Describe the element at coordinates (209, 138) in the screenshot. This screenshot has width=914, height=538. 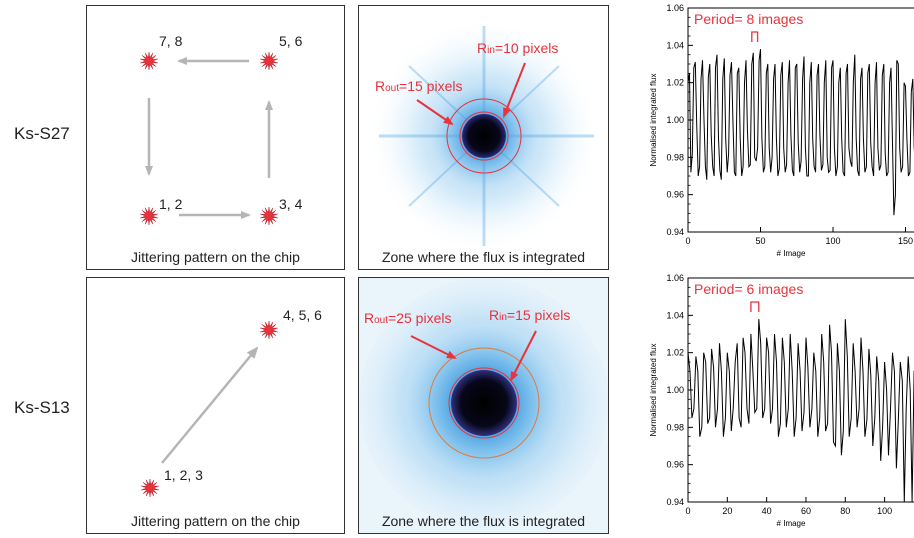
I see `jitter-diagram-ks-s27` at that location.